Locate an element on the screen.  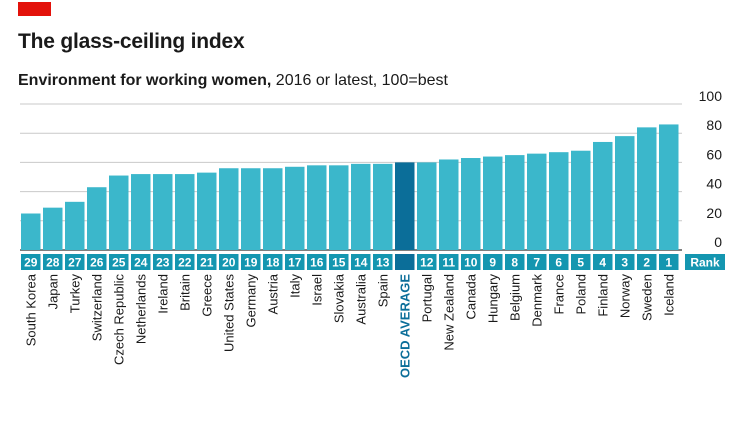
bar-denmark is located at coordinates (537, 201).